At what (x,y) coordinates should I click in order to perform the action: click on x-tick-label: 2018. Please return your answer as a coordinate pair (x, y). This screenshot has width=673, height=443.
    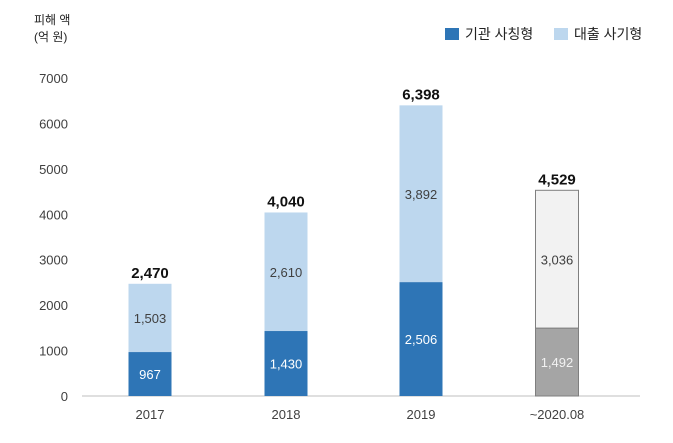
    Looking at the image, I should click on (286, 414).